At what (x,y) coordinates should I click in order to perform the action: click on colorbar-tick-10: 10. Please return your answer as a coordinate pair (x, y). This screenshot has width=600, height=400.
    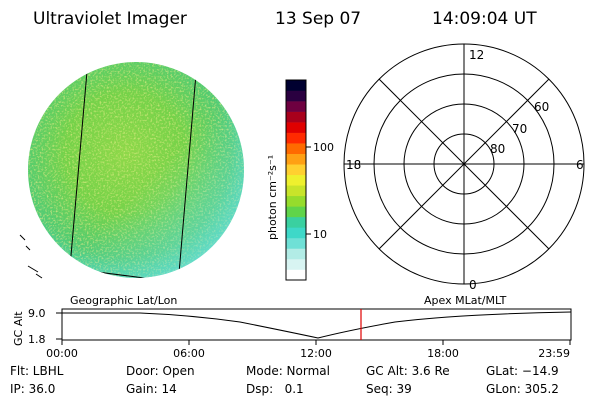
    Looking at the image, I should click on (320, 234).